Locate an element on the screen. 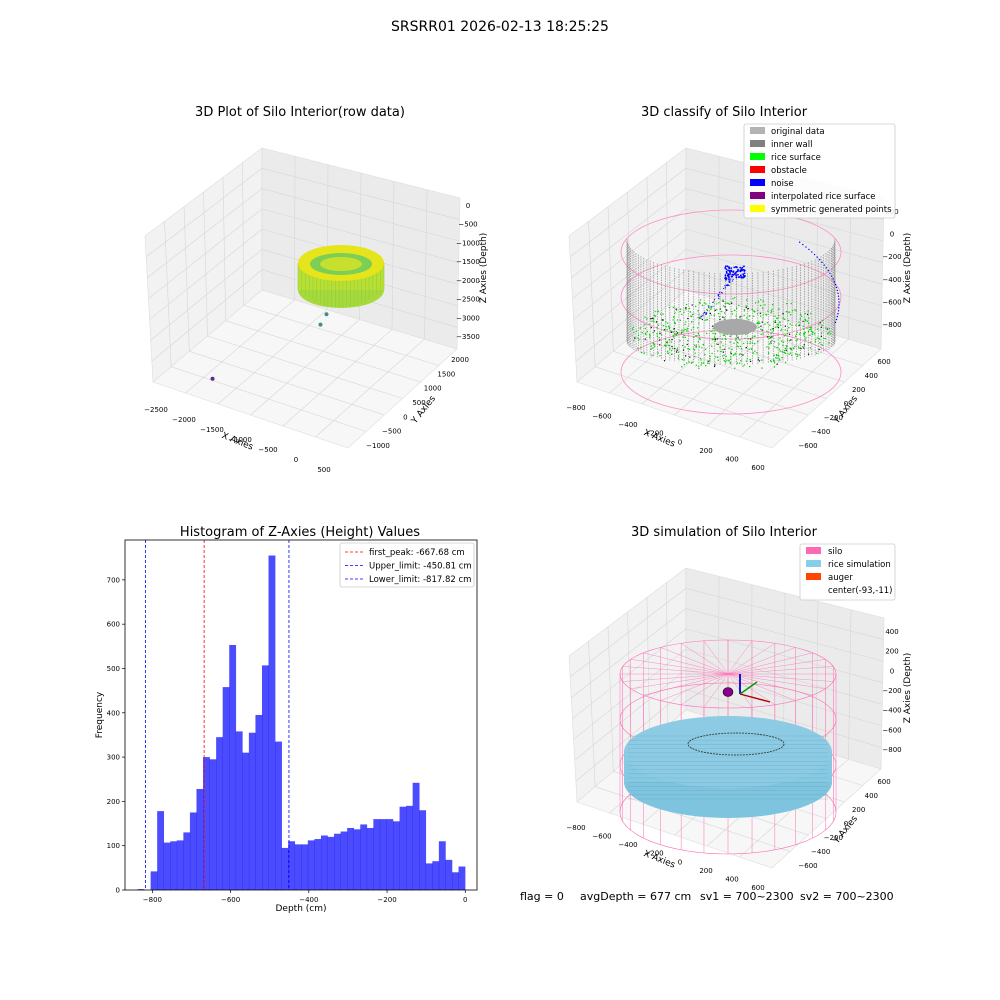 This screenshot has width=1000, height=1000. tick-label: −3000 is located at coordinates (468, 318).